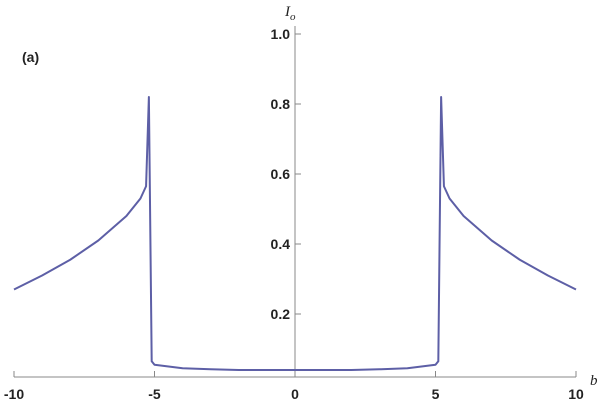 Image resolution: width=600 pixels, height=407 pixels. Describe the element at coordinates (281, 174) in the screenshot. I see `y-tick-label: 0.6` at that location.